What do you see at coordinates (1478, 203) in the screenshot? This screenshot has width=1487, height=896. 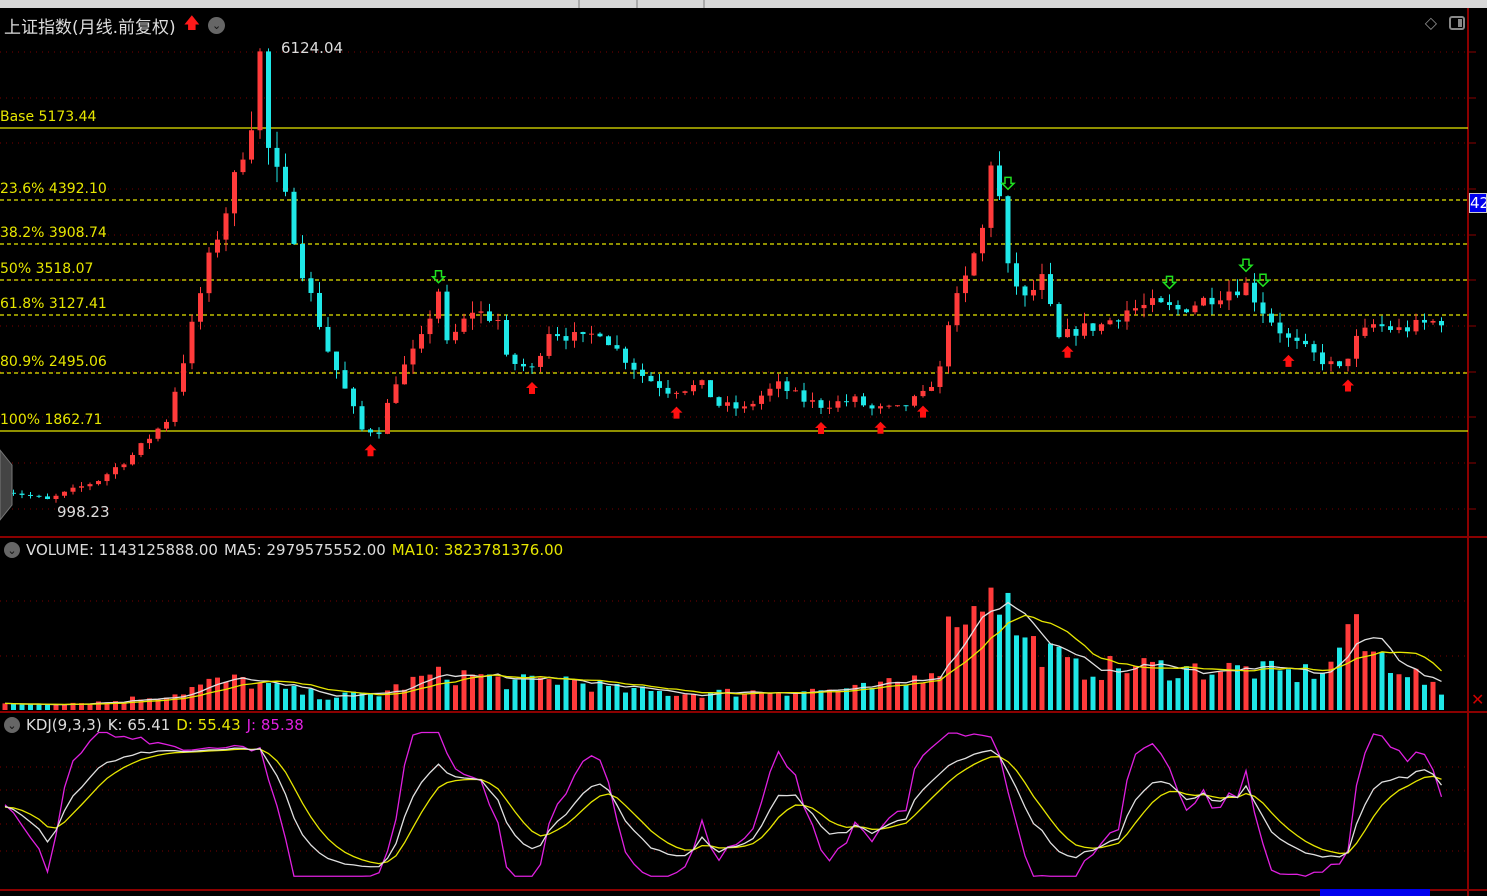 I see `price-axis-current-value: 42` at bounding box center [1478, 203].